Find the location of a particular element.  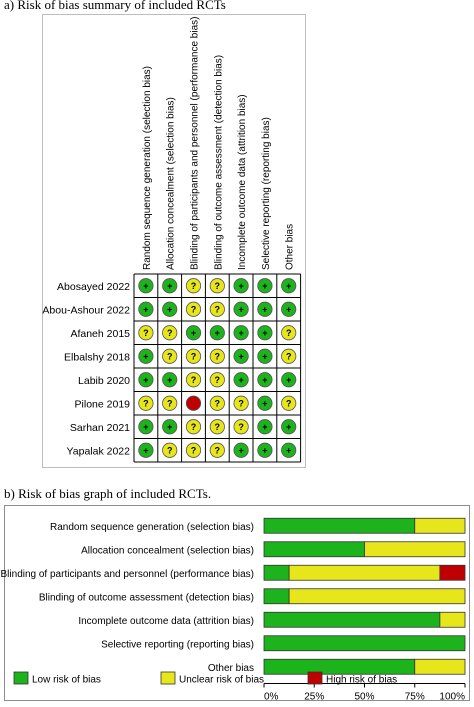

panel-b-title: b) Risk of bias graph of included RCTs. is located at coordinates (108, 493).